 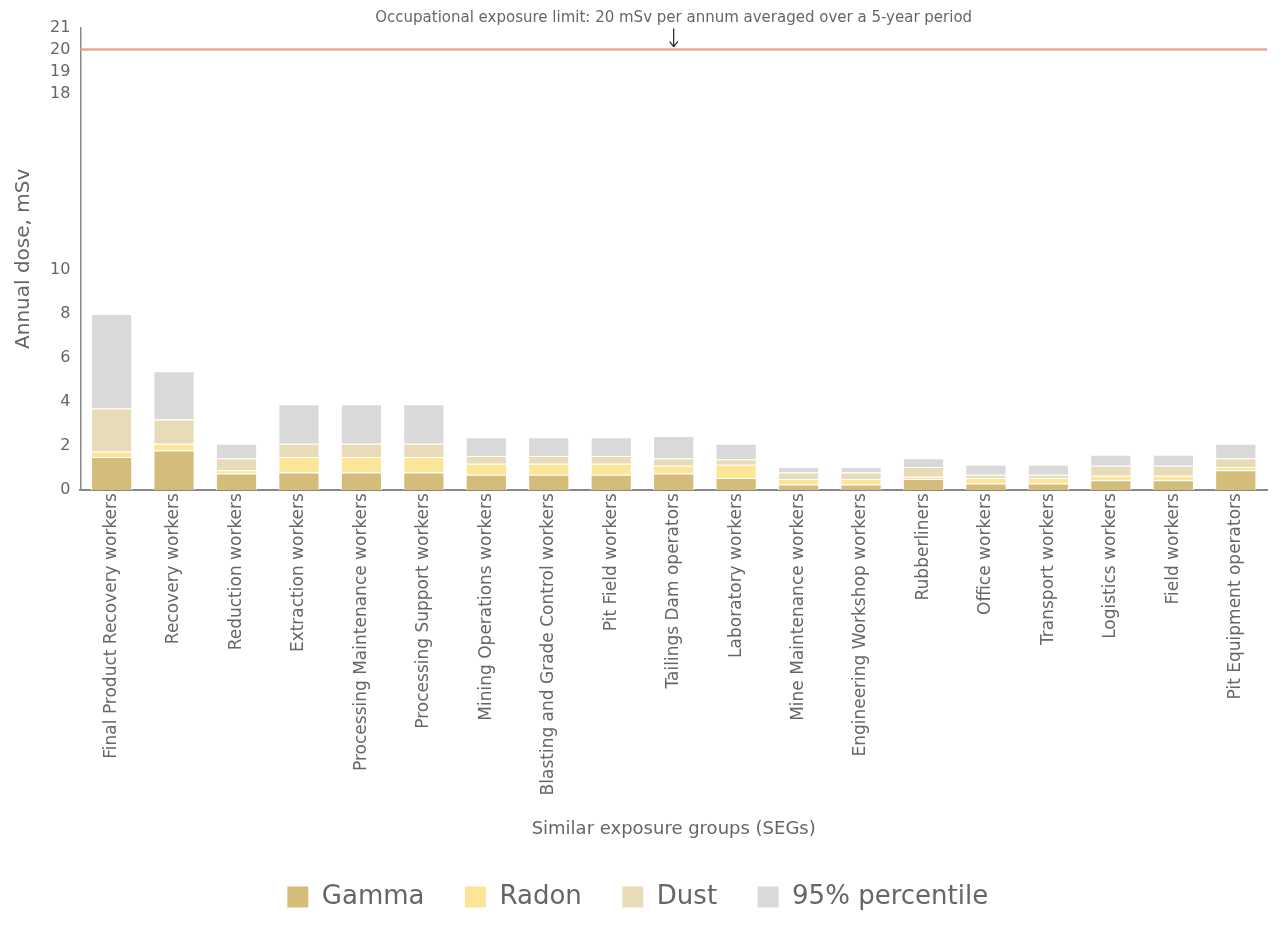 What do you see at coordinates (1109, 565) in the screenshot?
I see `x-tick-label: Logistics workers` at bounding box center [1109, 565].